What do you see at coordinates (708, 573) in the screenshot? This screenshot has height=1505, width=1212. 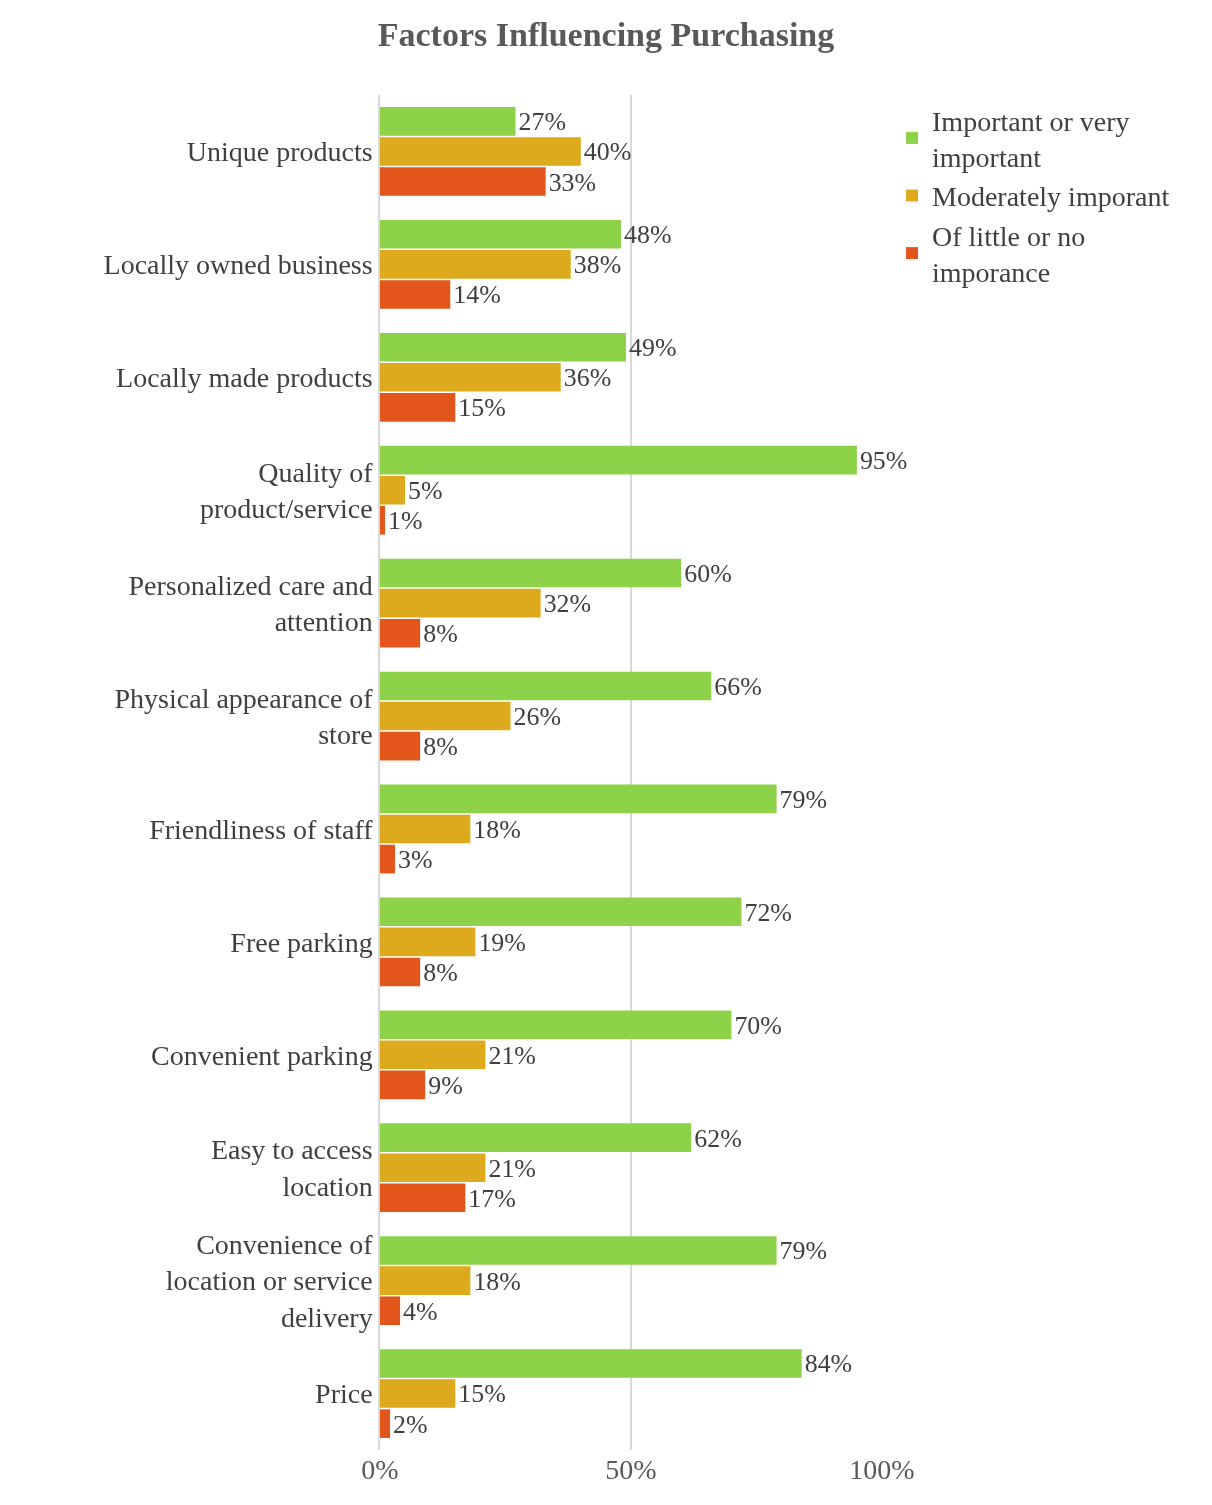 I see `data-label: 60%` at bounding box center [708, 573].